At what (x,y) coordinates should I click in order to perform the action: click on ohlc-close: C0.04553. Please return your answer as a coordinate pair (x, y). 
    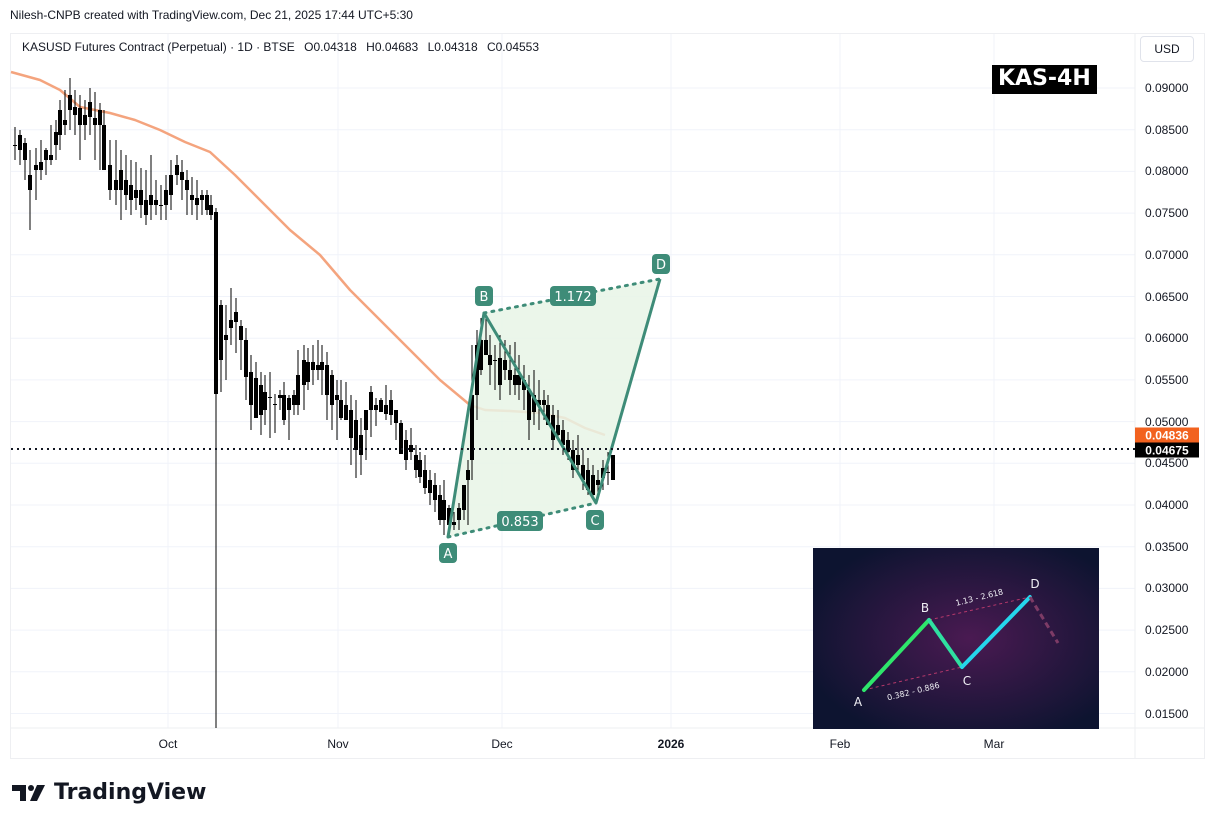
    Looking at the image, I should click on (513, 47).